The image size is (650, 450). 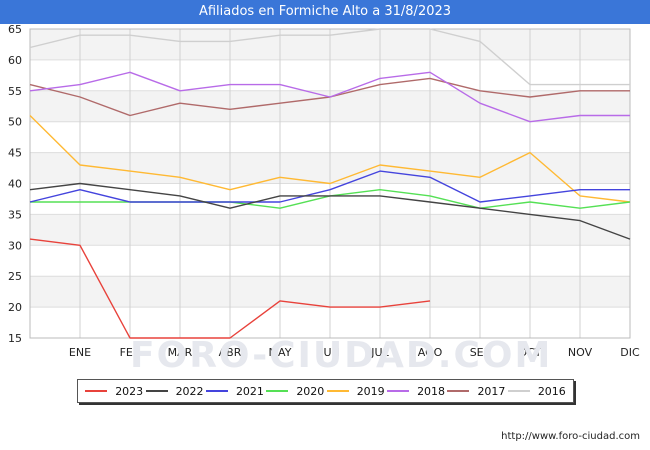 What do you see at coordinates (230, 288) in the screenshot?
I see `series-line-2023` at bounding box center [230, 288].